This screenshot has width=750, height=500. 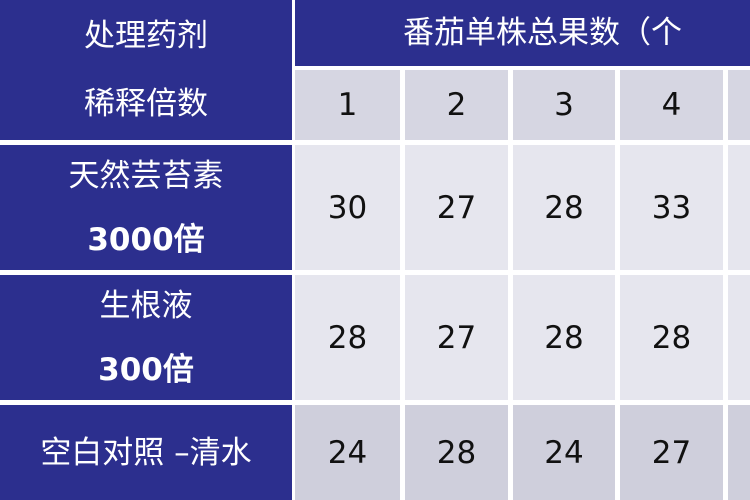 I want to click on row-label: 空白对照 –清水, so click(x=146, y=452).